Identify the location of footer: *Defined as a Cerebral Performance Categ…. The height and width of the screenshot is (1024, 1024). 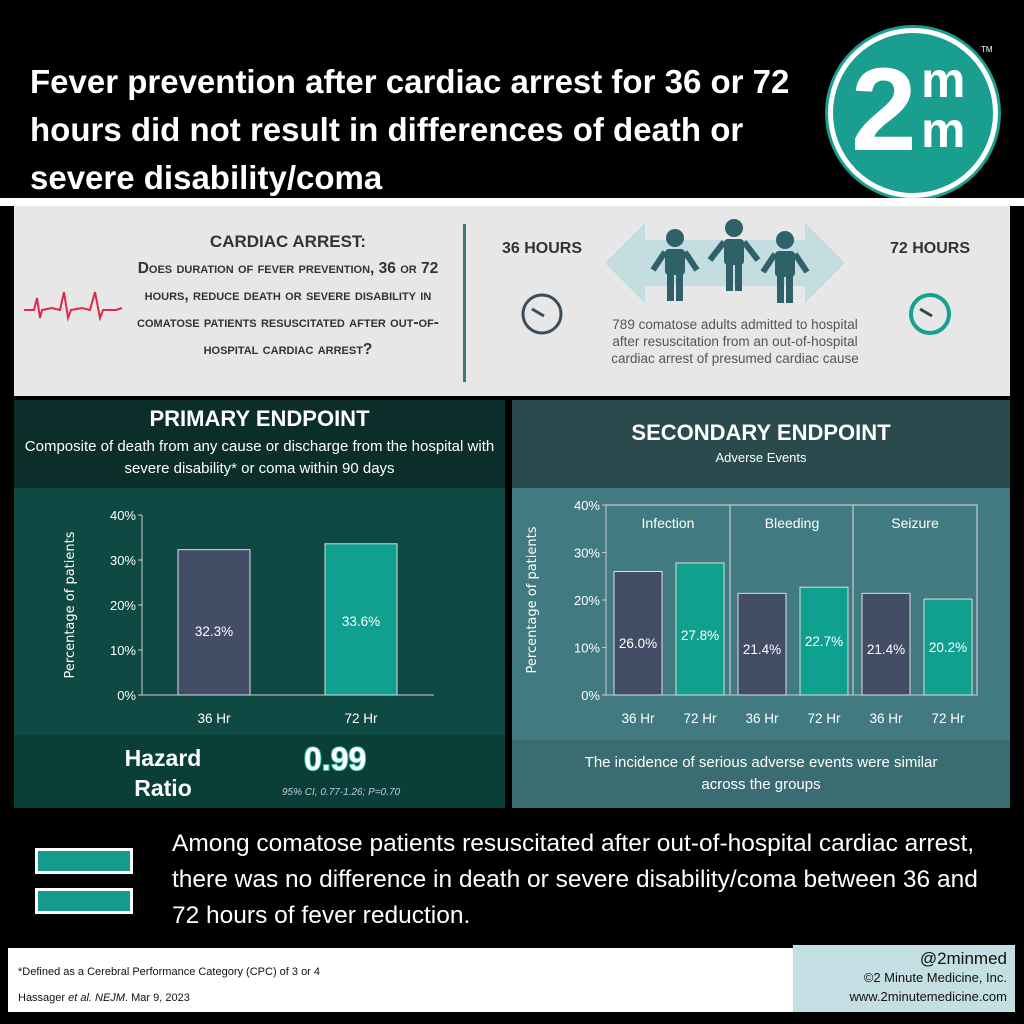
(403, 980).